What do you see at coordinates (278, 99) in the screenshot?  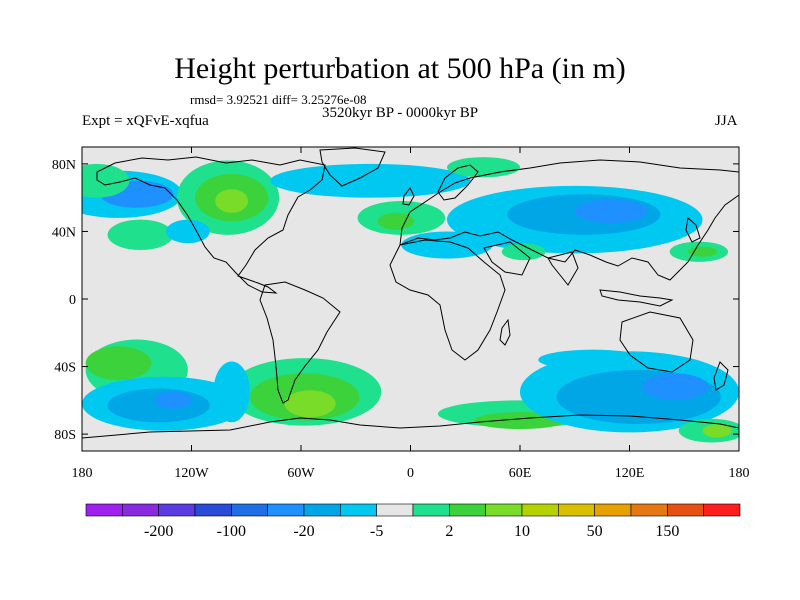 I see `stats-text: rmsd= 3.92521 diff= 3.25276e-08` at bounding box center [278, 99].